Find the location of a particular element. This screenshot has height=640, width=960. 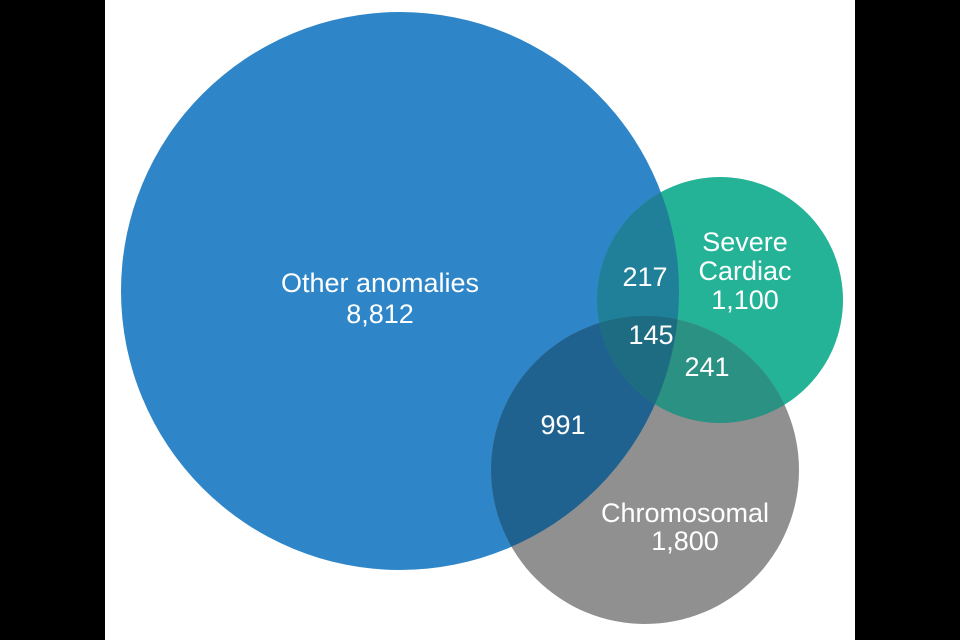

set-label-chromosomal: Chromosomal is located at coordinates (685, 513).